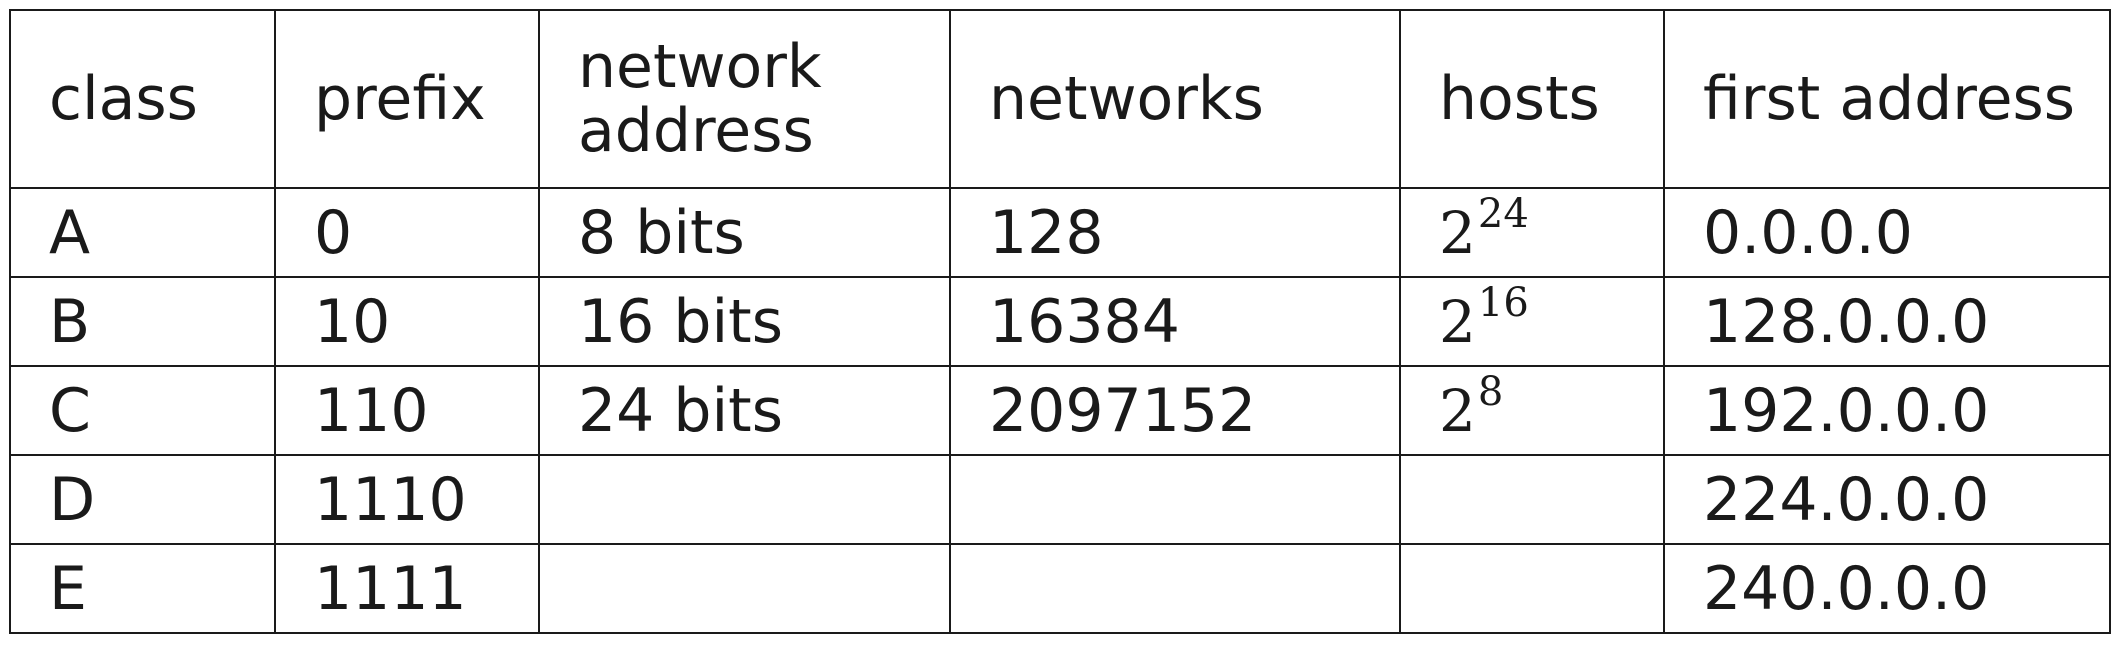  What do you see at coordinates (142, 321) in the screenshot?
I see `cell-class: B` at bounding box center [142, 321].